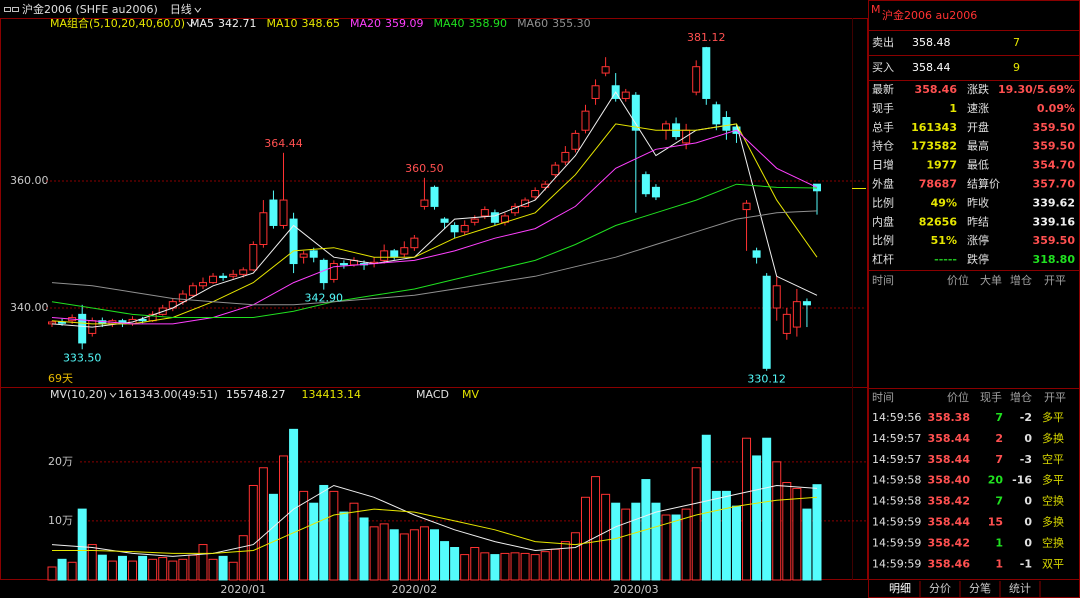  Describe the element at coordinates (237, 23) in the screenshot. I see `legend-value: 342.71` at that location.